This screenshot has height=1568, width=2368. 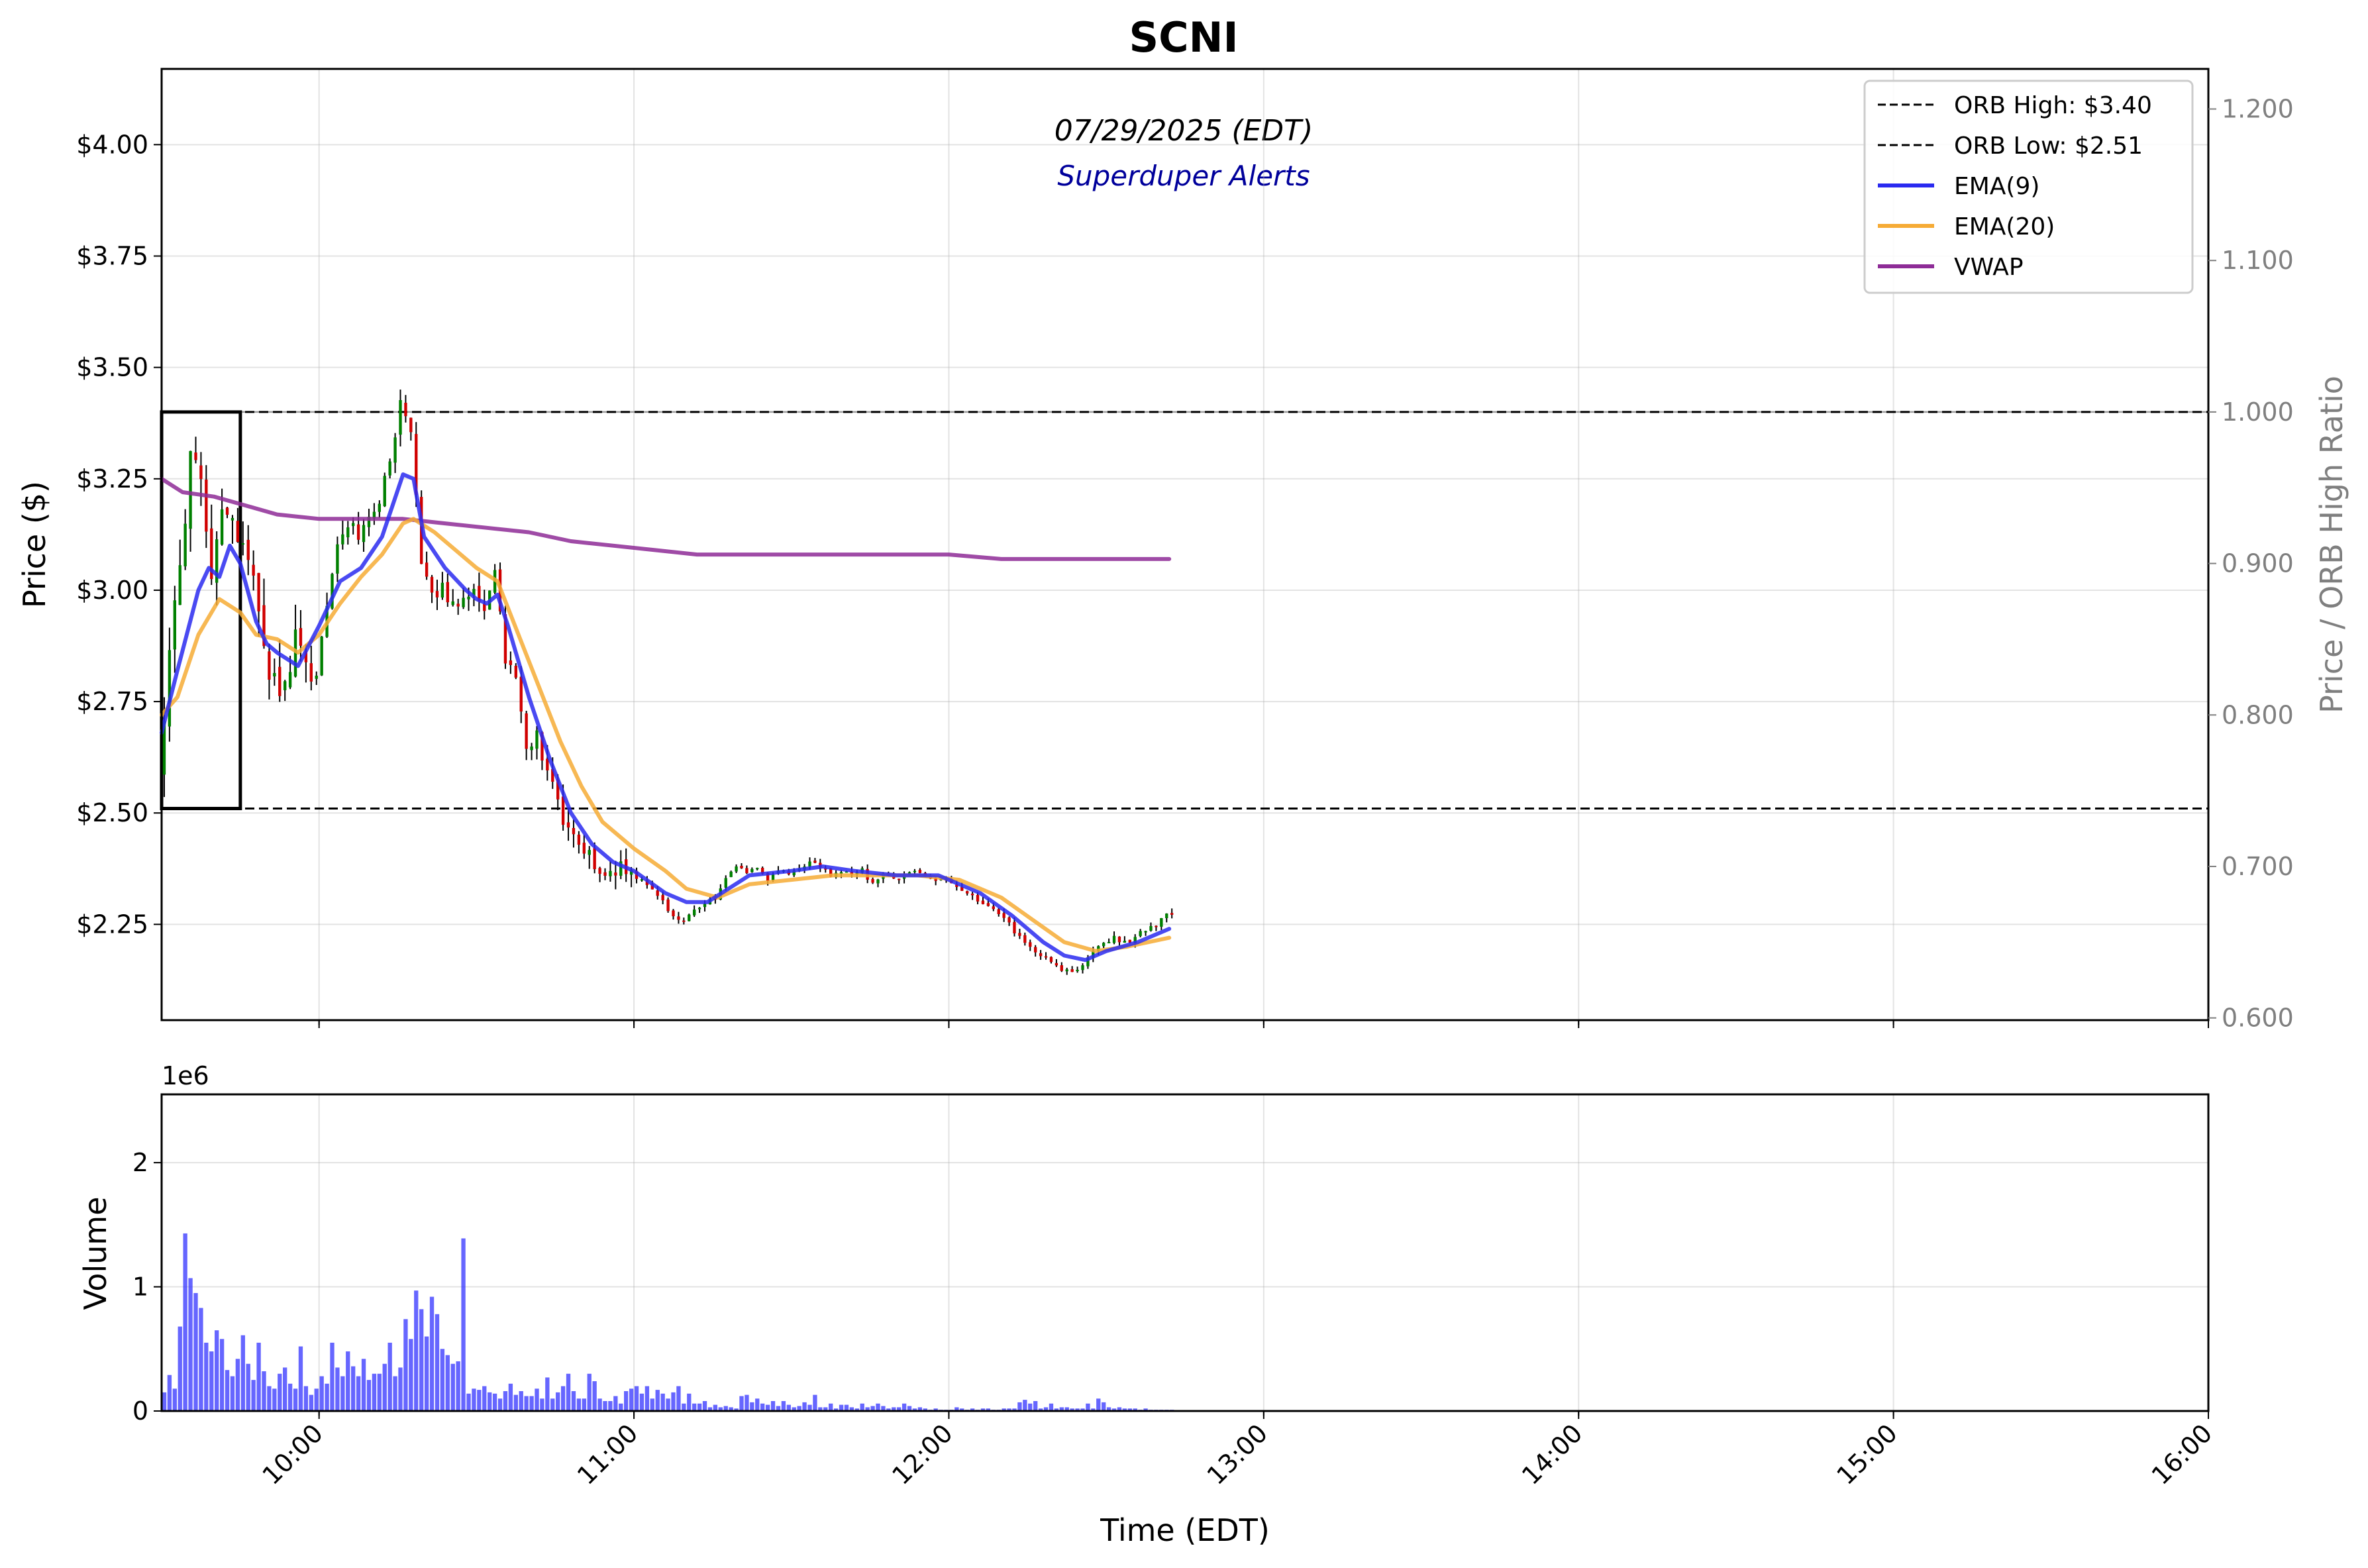 I want to click on ratio-tick-label: 1.200, so click(x=2258, y=109).